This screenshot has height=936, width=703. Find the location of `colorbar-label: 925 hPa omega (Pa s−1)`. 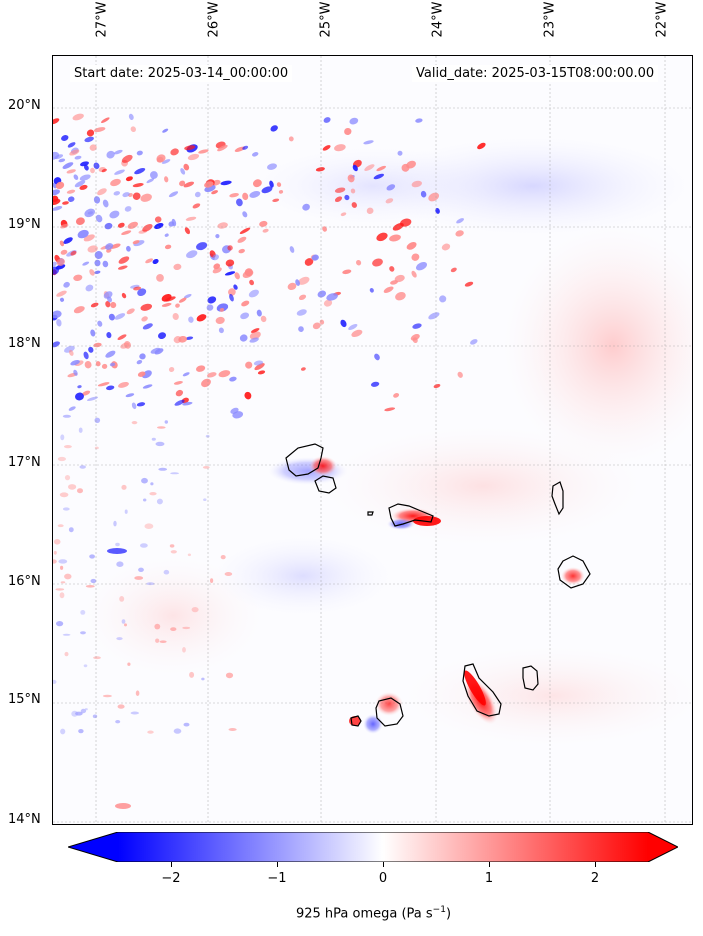

colorbar-label: 925 hPa omega (Pa s−1) is located at coordinates (373, 913).